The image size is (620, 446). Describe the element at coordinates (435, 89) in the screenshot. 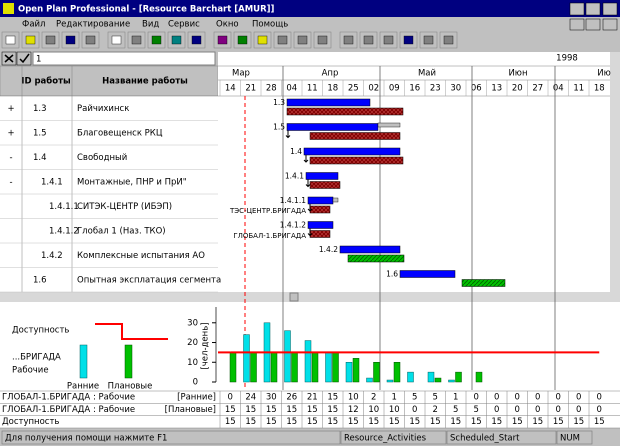

I see `timeline-day: 23` at that location.